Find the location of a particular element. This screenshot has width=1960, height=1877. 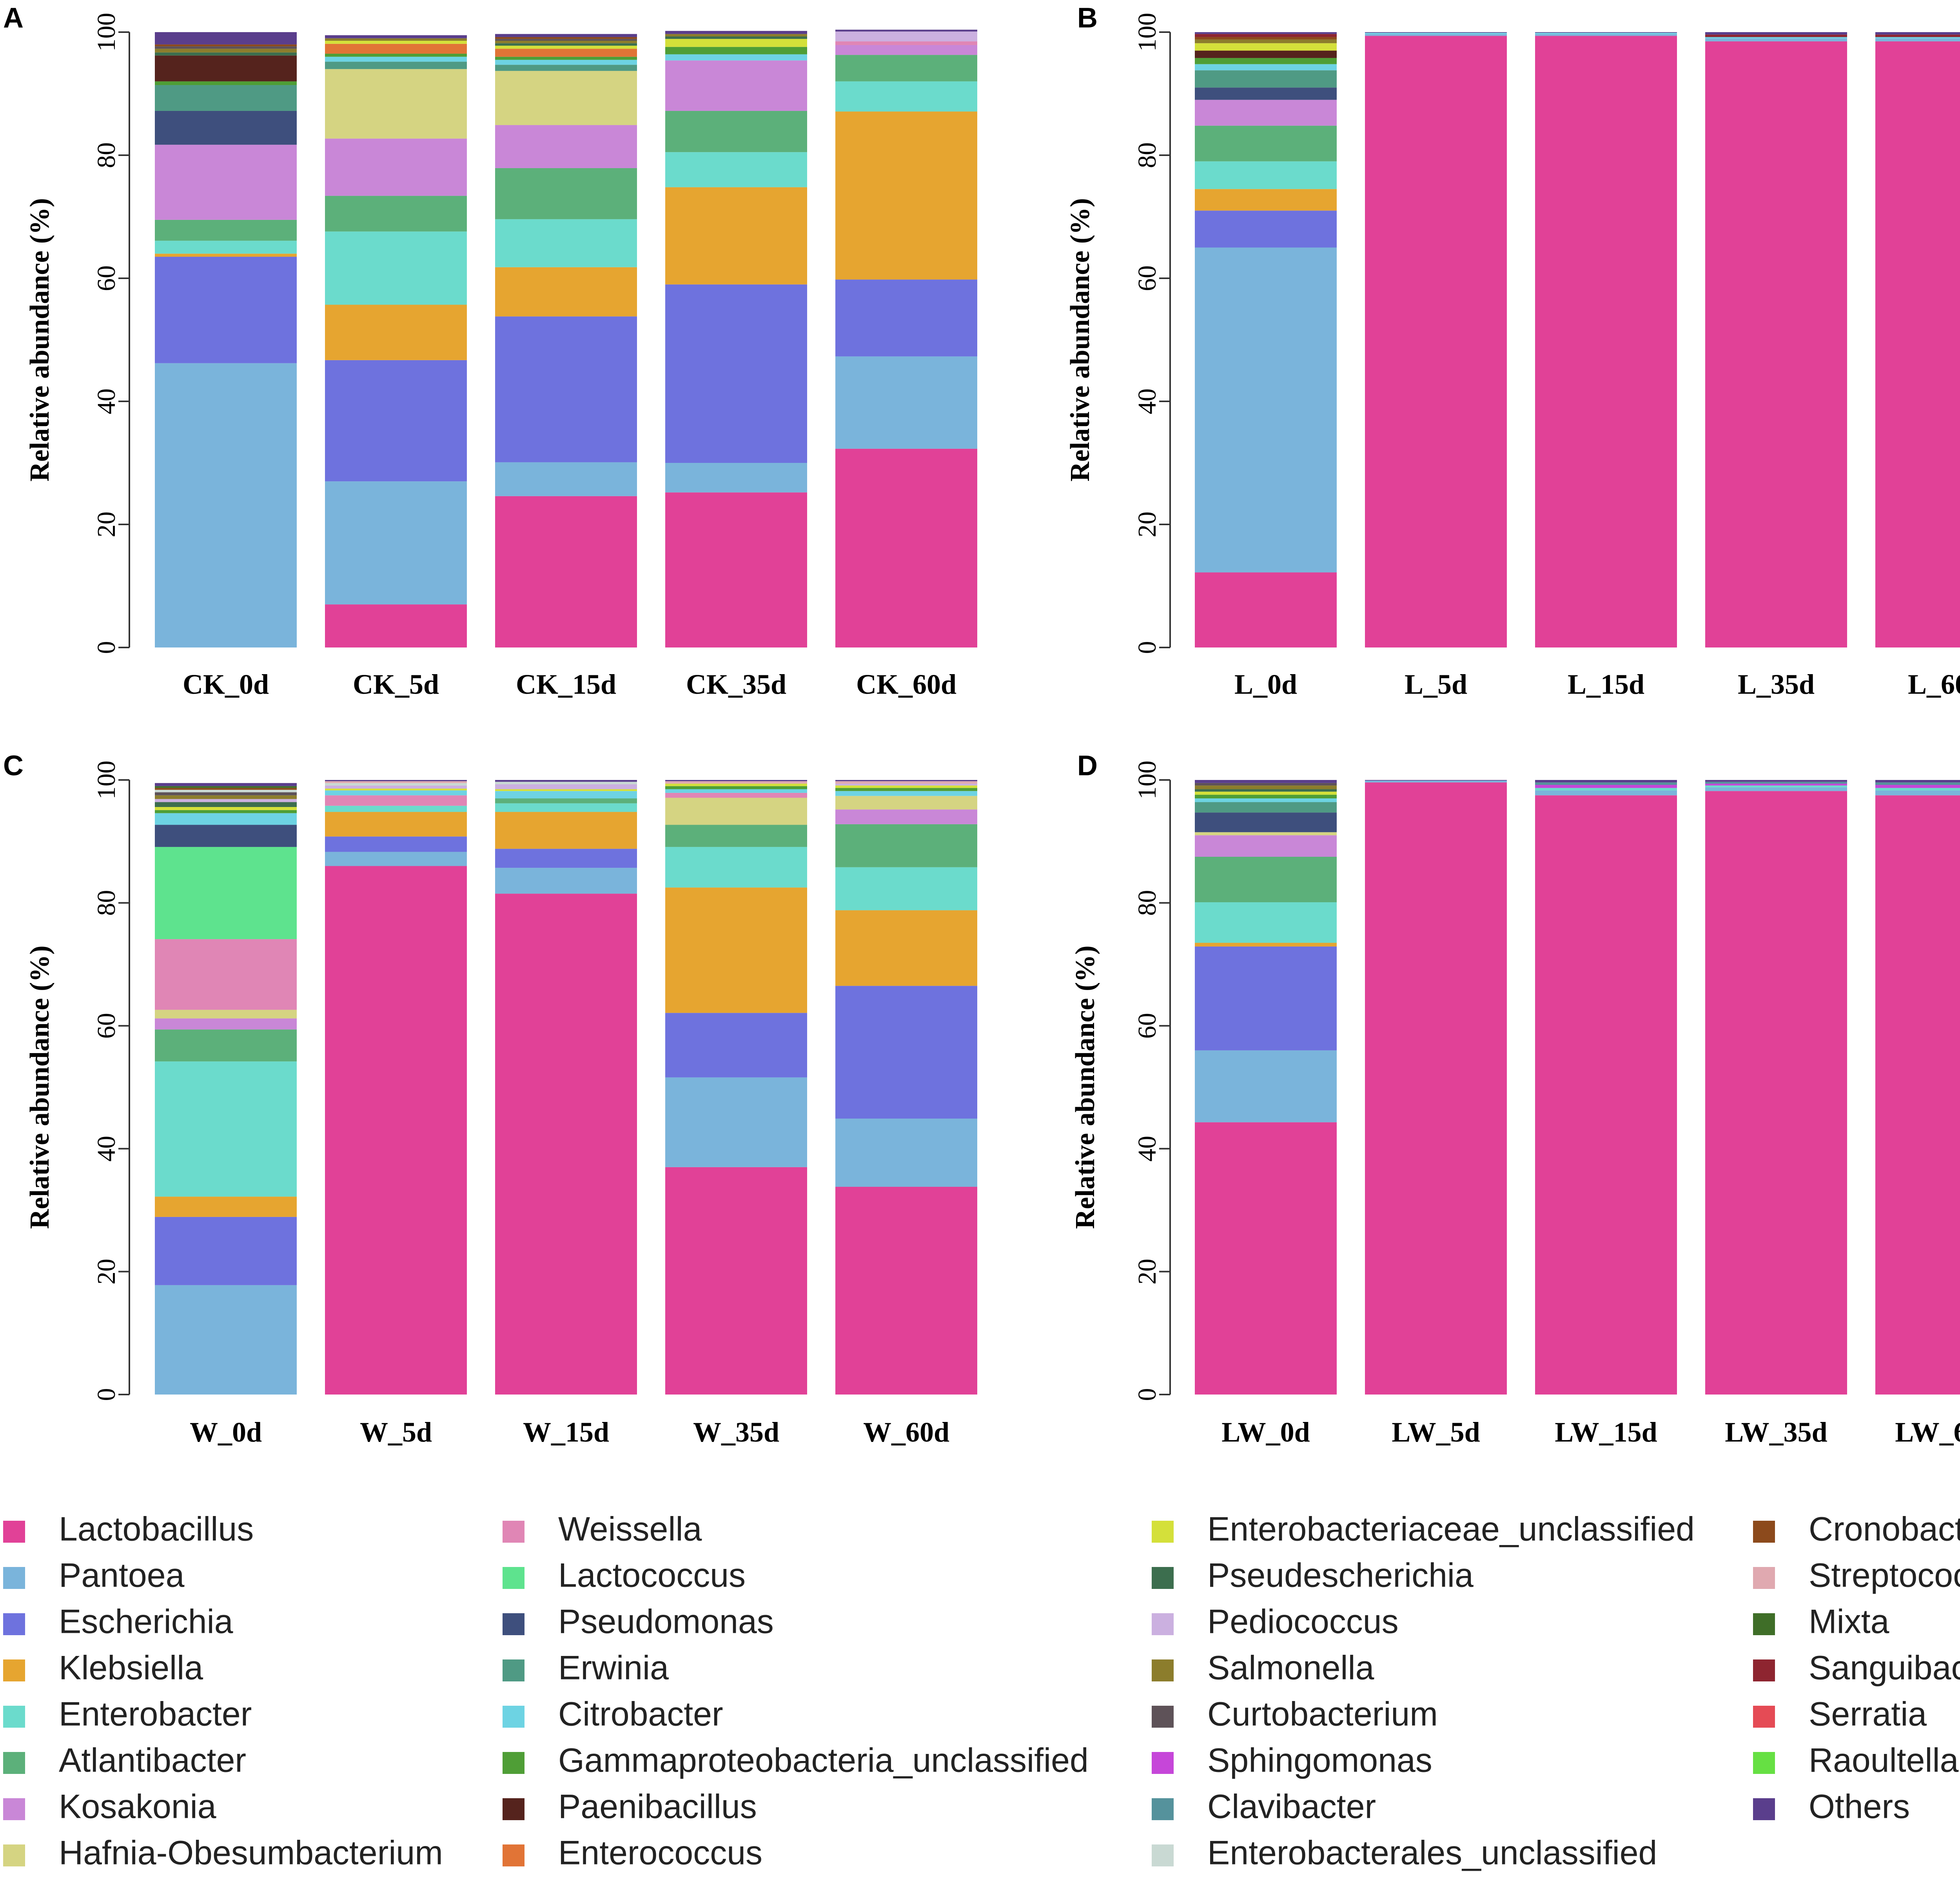

bar-segment-enterobacteriaceae-unclassified is located at coordinates (566, 790).